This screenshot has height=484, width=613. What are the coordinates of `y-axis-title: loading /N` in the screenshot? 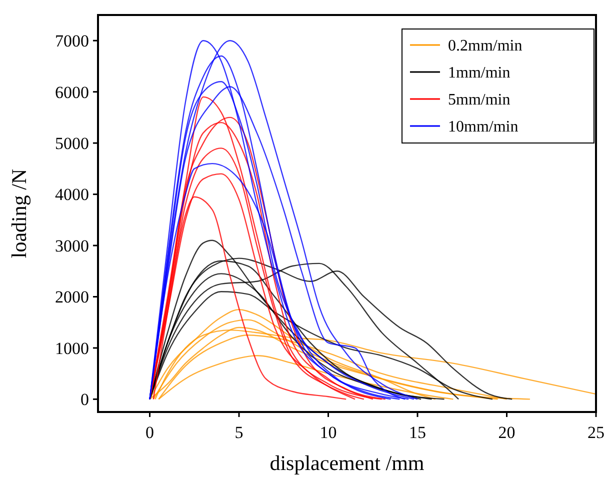 It's located at (19, 213).